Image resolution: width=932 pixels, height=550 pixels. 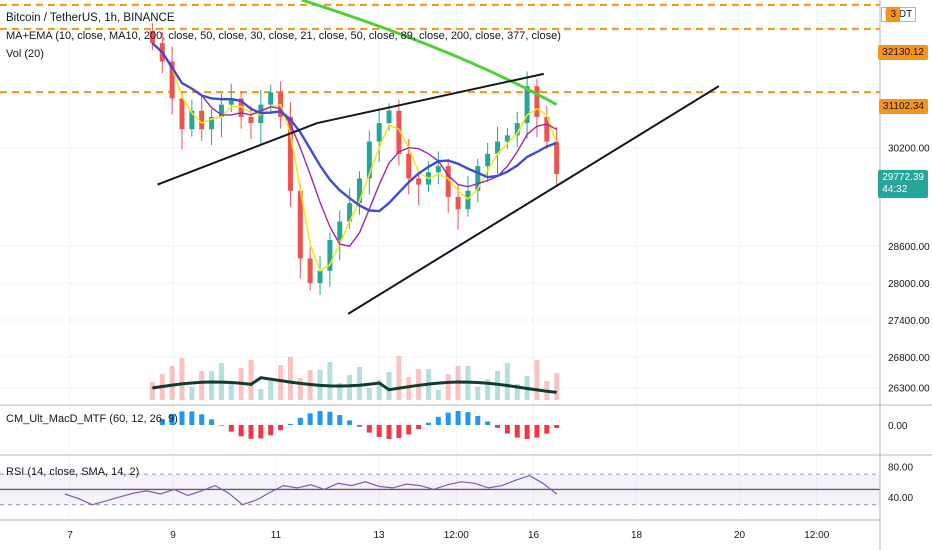 What do you see at coordinates (379, 535) in the screenshot?
I see `time-tick-label: 13` at bounding box center [379, 535].